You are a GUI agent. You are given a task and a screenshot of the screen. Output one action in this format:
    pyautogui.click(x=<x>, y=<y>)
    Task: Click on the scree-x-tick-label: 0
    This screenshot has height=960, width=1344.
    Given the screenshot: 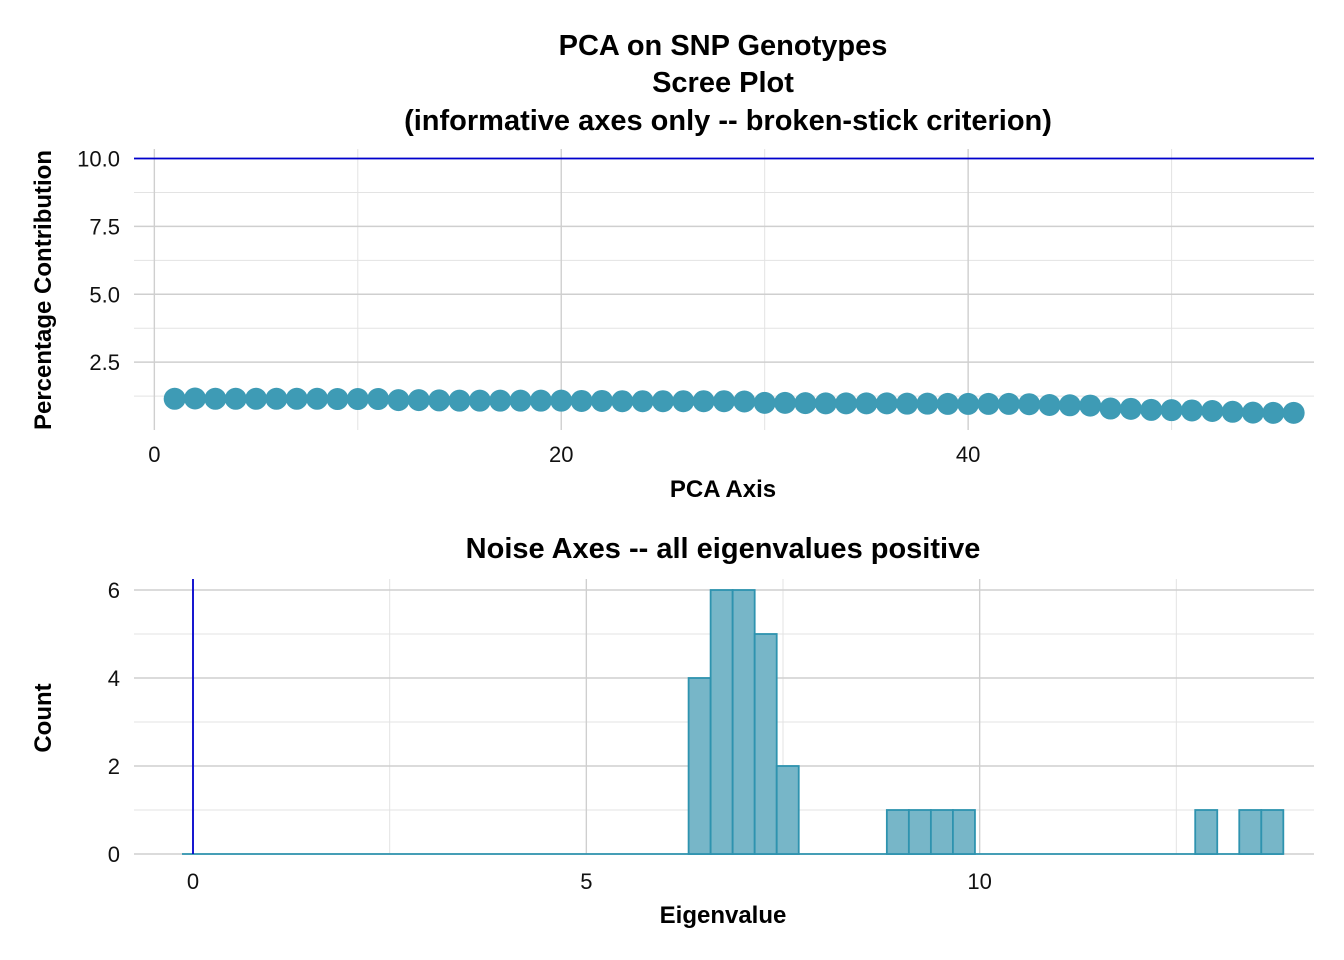 What is the action you would take?
    pyautogui.click(x=154, y=454)
    